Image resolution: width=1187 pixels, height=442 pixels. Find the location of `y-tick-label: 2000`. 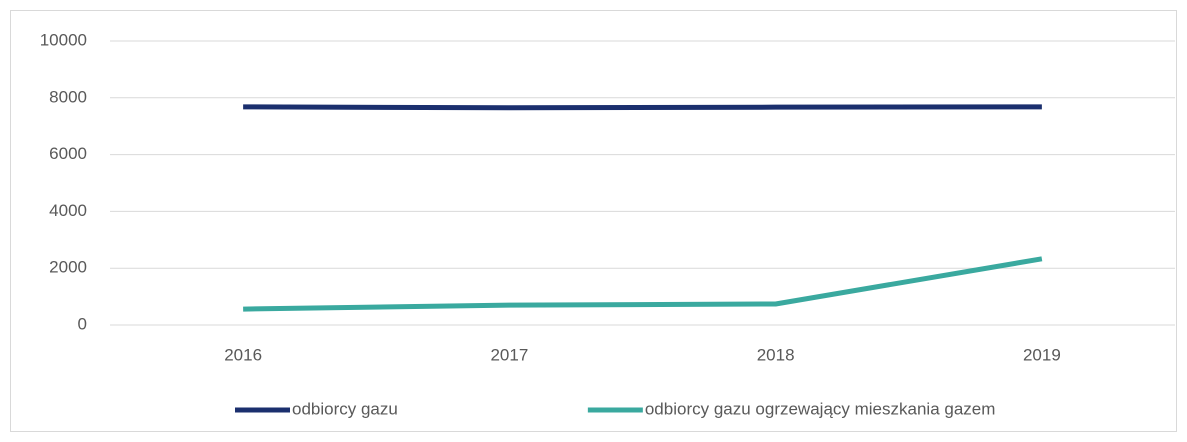

y-tick-label: 2000 is located at coordinates (68, 267).